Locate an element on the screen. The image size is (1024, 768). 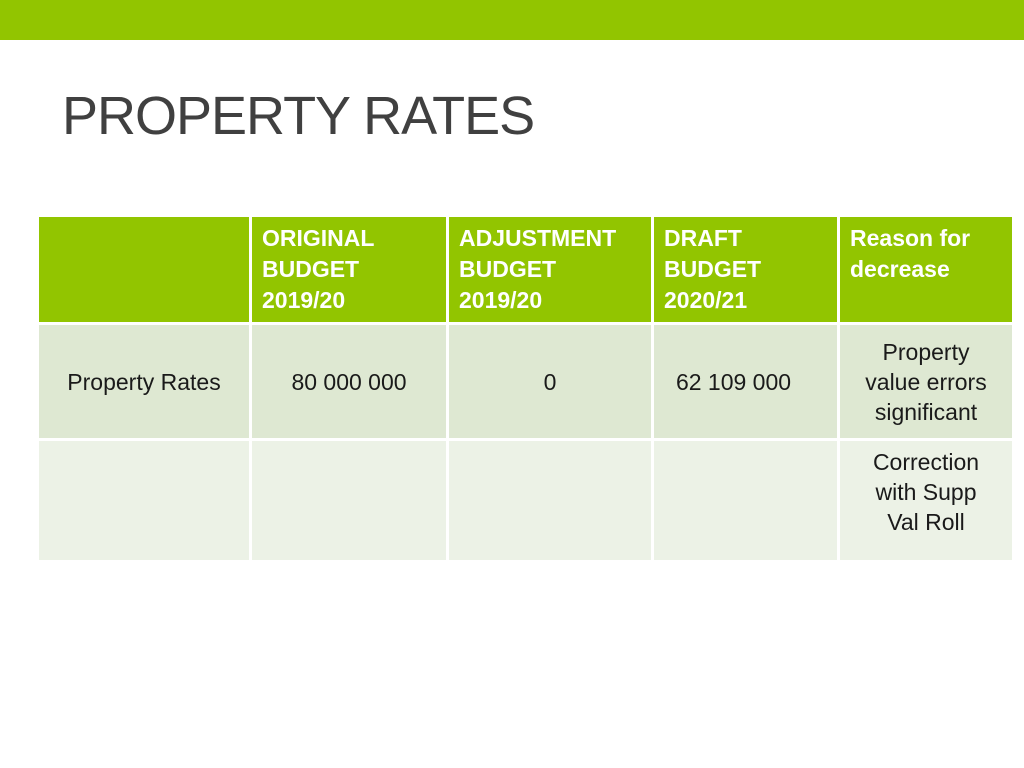
reason-line: with Supp is located at coordinates (926, 492).